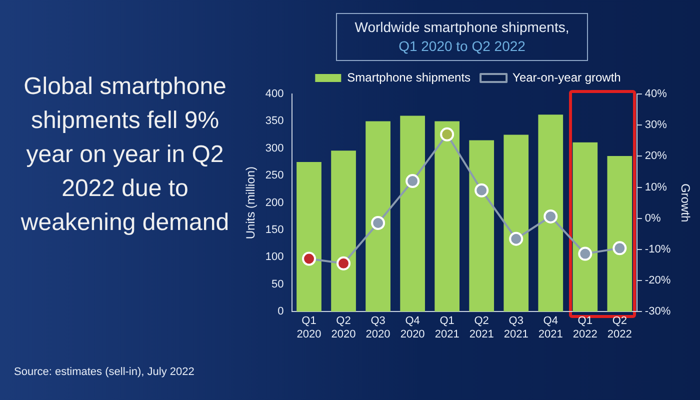  I want to click on y2-tick-label: 0%, so click(653, 218).